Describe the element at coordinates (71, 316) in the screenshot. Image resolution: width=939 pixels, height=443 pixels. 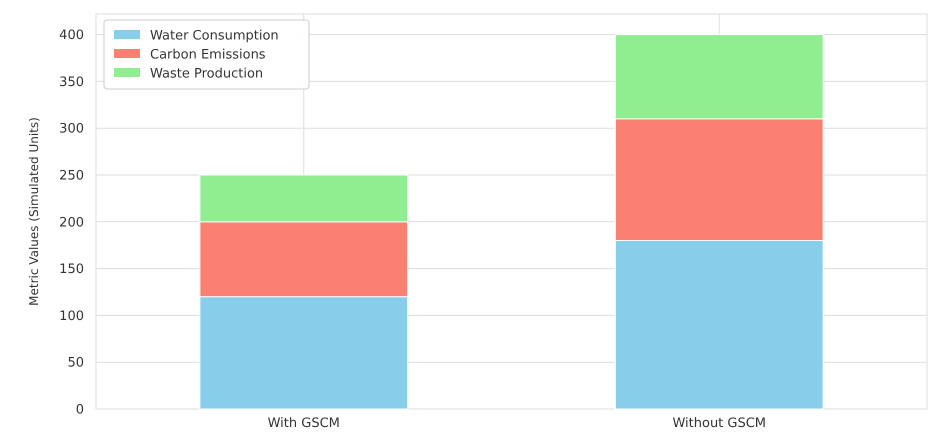
I see `y-tick-label: 100` at that location.